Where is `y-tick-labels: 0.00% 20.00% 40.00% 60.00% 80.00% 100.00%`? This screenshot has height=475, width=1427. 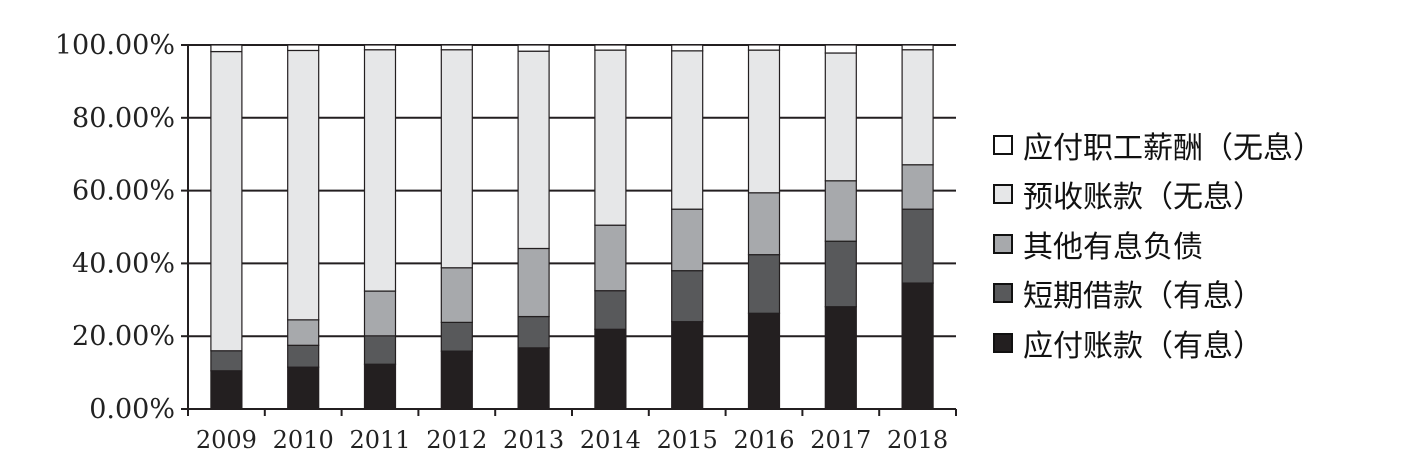
y-tick-labels: 0.00% 20.00% 40.00% 60.00% 80.00% 100.00% is located at coordinates (115, 227).